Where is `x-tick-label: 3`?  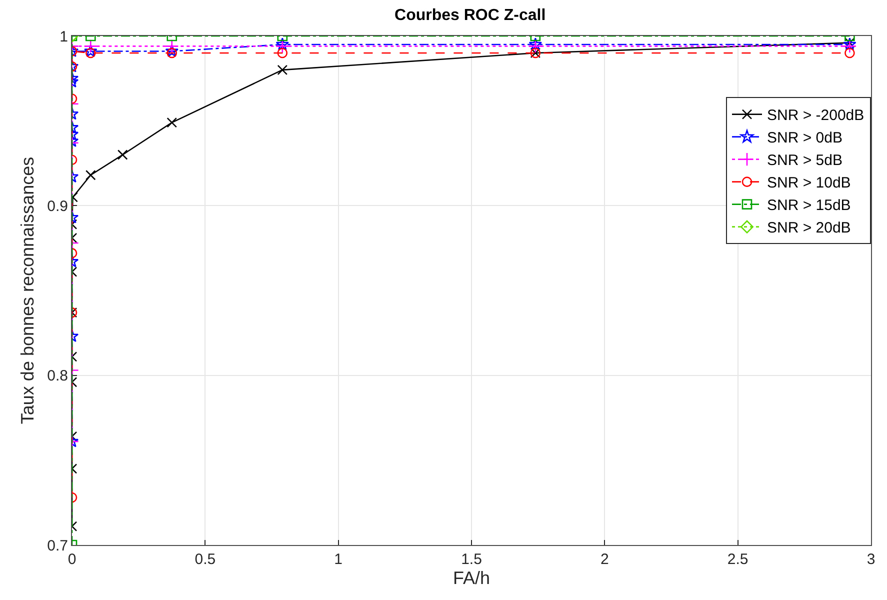
x-tick-label: 3 is located at coordinates (871, 559).